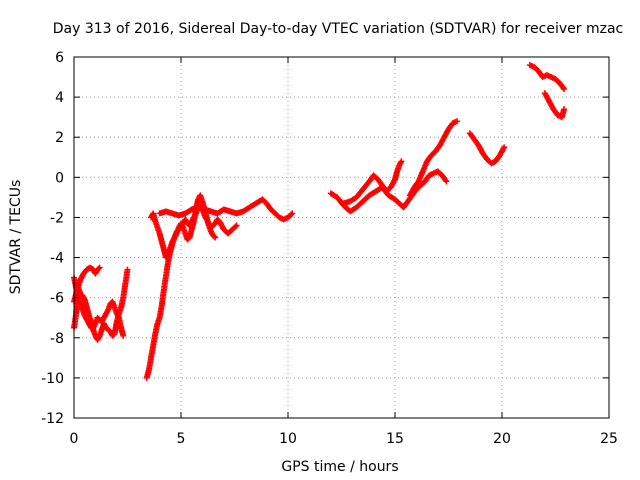 This screenshot has height=480, width=640. What do you see at coordinates (52, 379) in the screenshot?
I see `y-tick-label: -10` at bounding box center [52, 379].